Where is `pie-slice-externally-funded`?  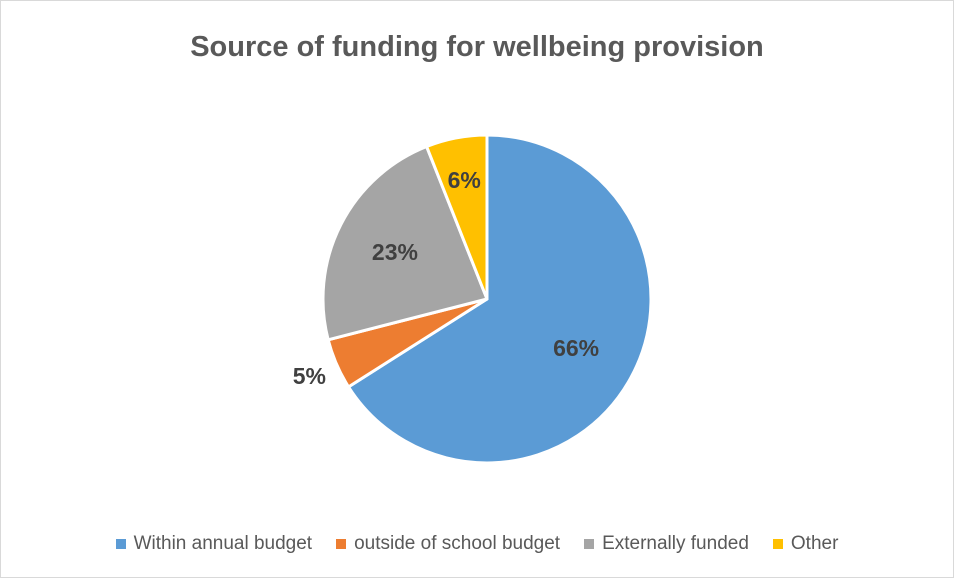 pie-slice-externally-funded is located at coordinates (405, 243).